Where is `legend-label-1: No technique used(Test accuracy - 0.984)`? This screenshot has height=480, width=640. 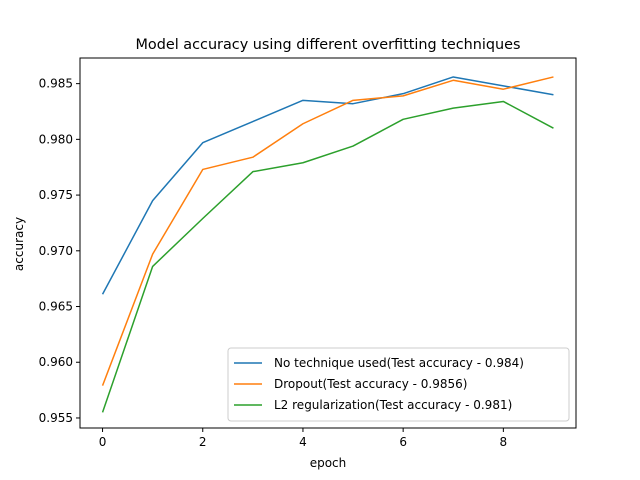
legend-label-1: No technique used(Test accuracy - 0.984) is located at coordinates (399, 363).